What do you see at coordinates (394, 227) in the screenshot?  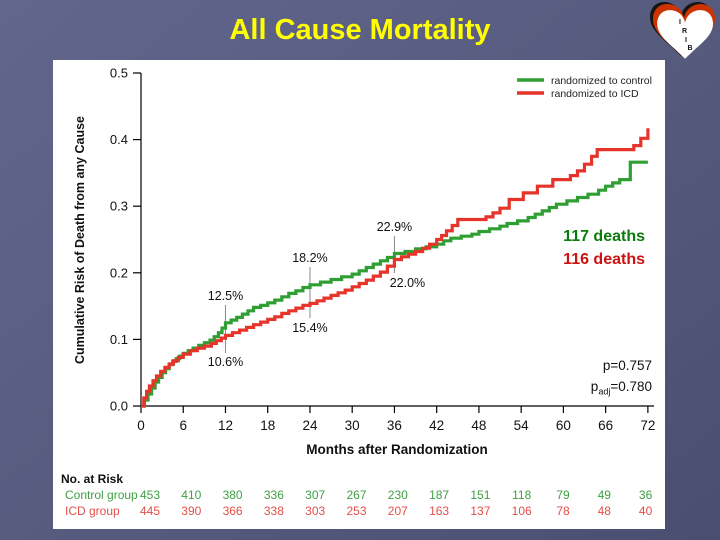 I see `svg-text: 22.9%` at bounding box center [394, 227].